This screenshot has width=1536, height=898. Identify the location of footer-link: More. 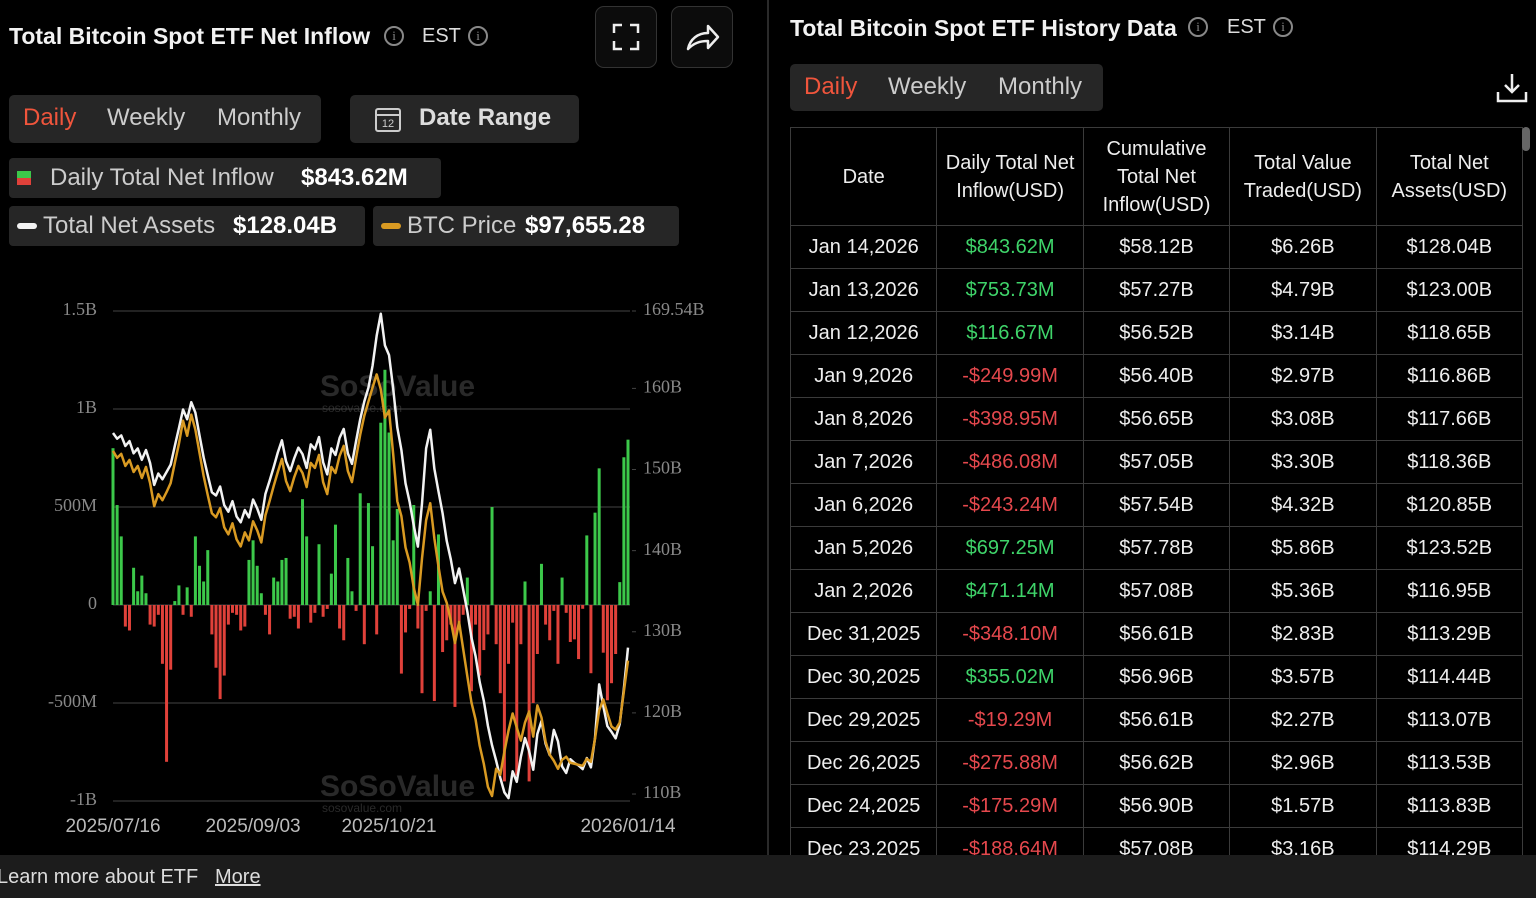
(238, 877).